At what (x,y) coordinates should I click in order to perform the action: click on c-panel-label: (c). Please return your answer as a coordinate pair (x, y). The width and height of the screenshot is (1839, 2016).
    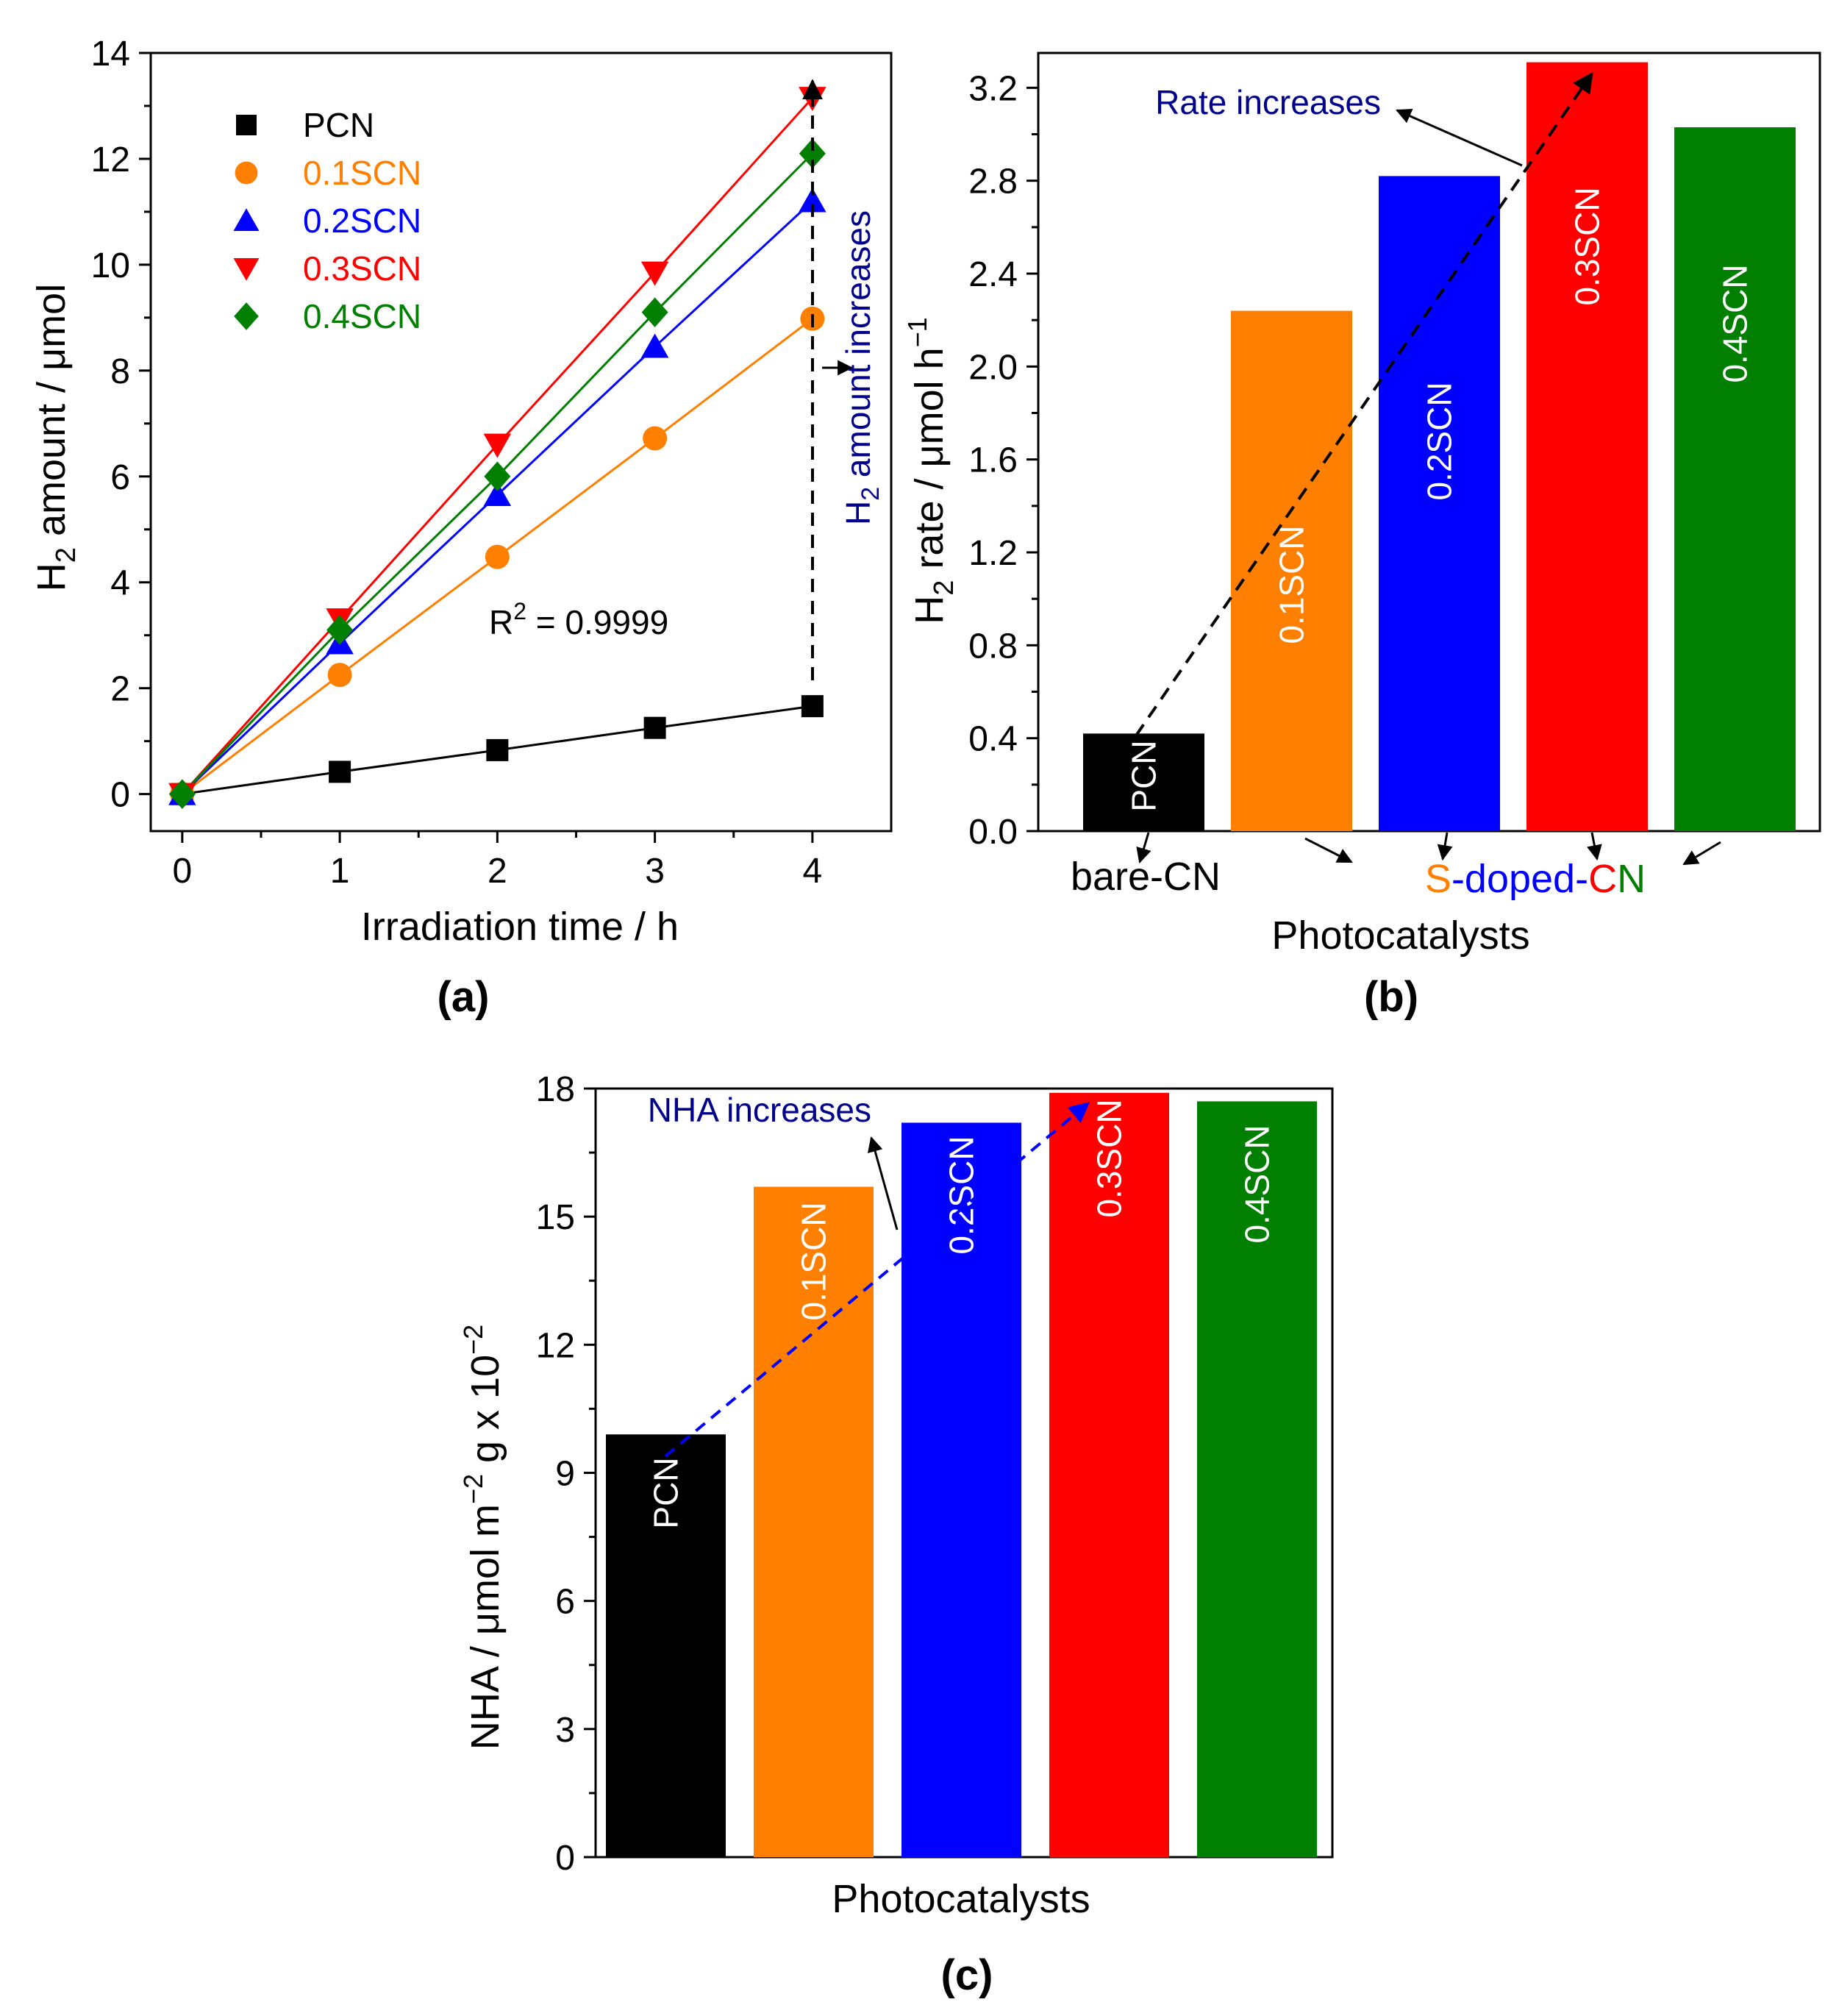
    Looking at the image, I should click on (967, 1975).